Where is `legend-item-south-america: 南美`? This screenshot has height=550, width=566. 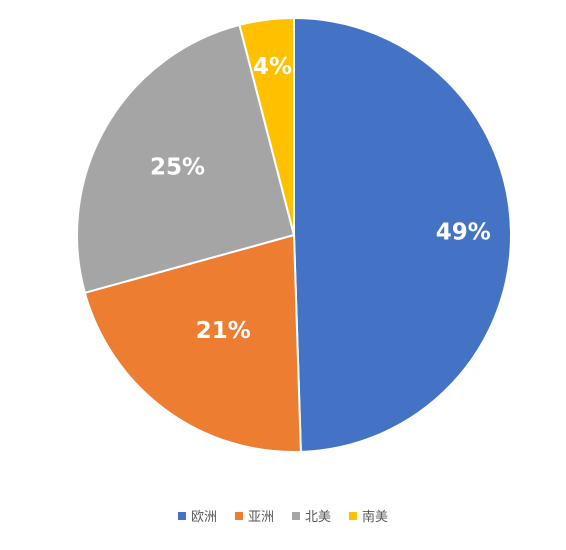
legend-item-south-america: 南美 is located at coordinates (368, 515).